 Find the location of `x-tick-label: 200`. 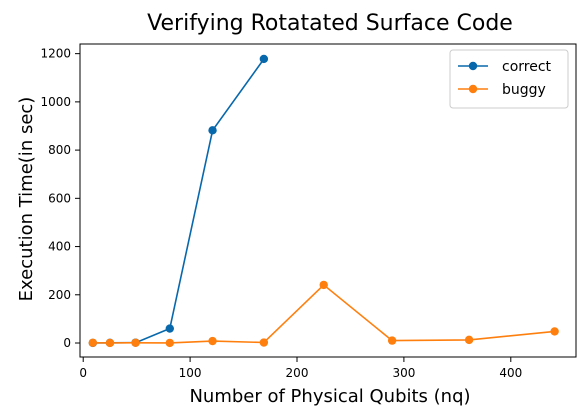

x-tick-label: 200 is located at coordinates (297, 373).